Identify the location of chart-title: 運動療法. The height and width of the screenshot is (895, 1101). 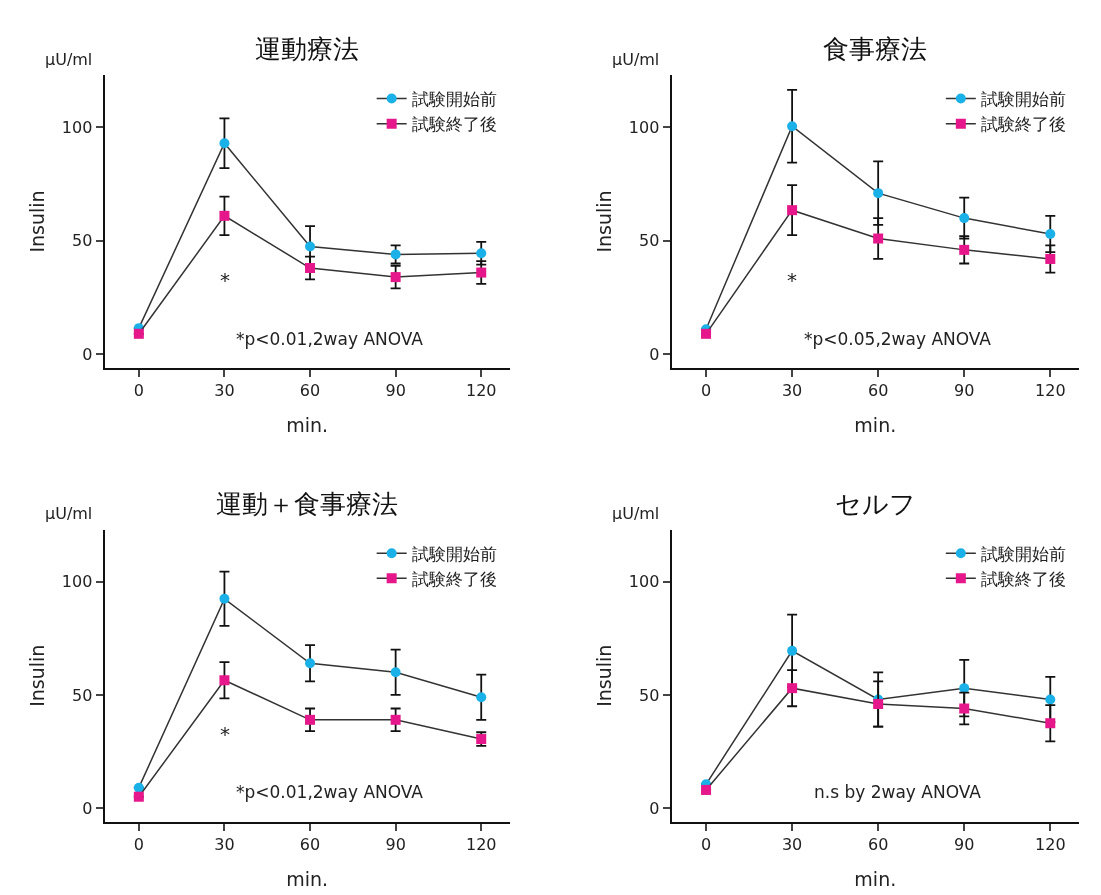
(307, 49).